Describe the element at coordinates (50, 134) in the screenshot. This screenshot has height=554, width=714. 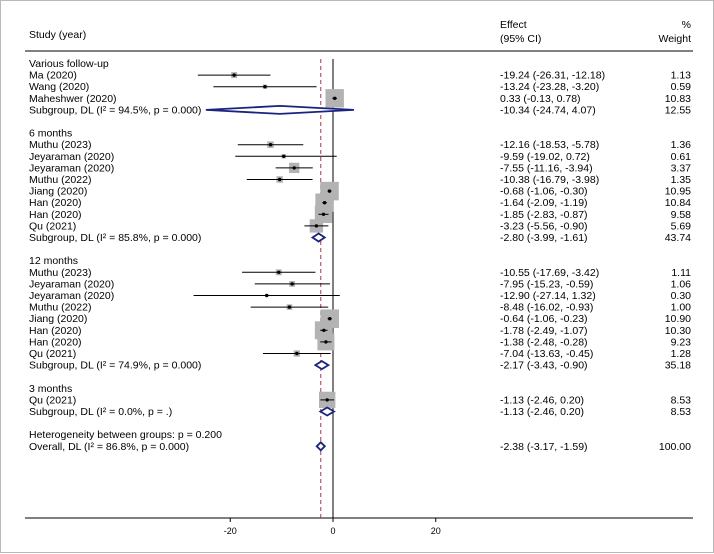
I see `group-label: 6 months` at that location.